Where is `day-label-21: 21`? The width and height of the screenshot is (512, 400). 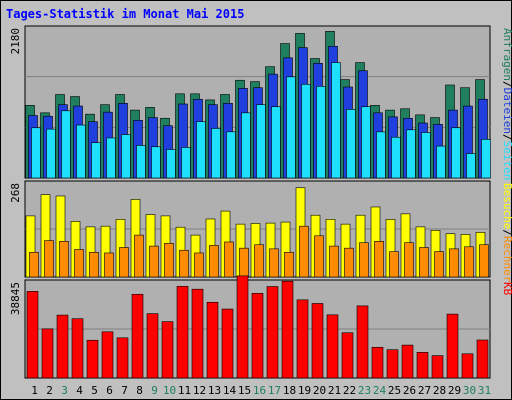
day-label-21: 21 is located at coordinates (334, 390).